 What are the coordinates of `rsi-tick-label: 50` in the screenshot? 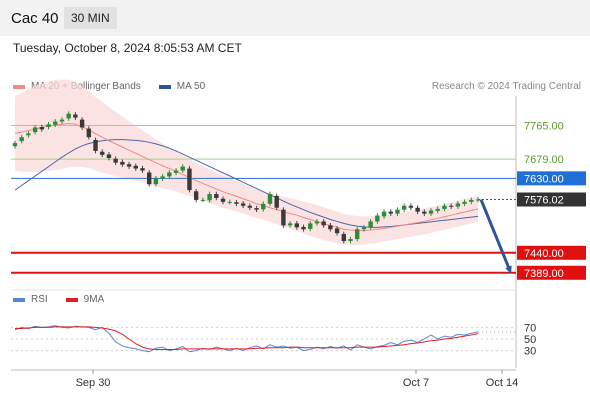 It's located at (530, 340).